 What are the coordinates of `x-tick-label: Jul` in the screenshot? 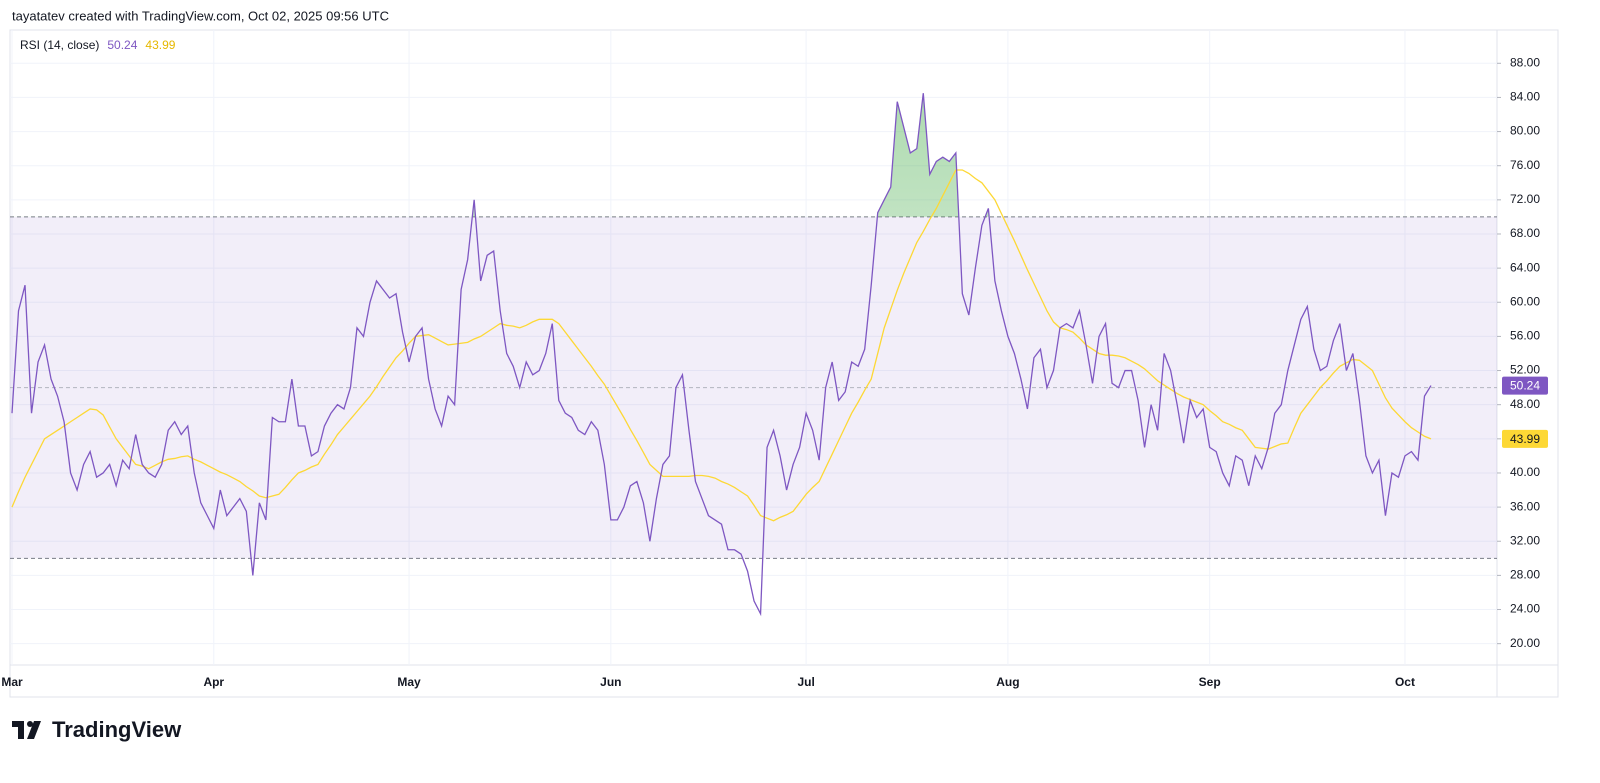 It's located at (805, 682).